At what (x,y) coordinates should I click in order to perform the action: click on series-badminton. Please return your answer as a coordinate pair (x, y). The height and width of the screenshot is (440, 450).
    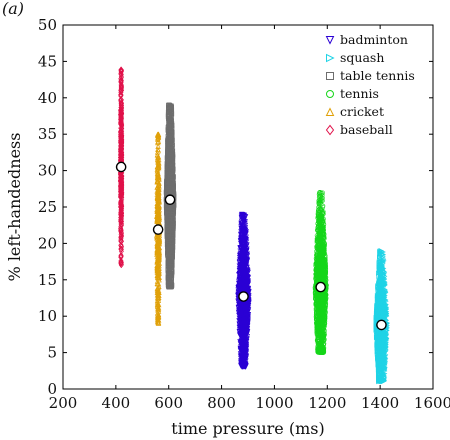
    Looking at the image, I should click on (243, 290).